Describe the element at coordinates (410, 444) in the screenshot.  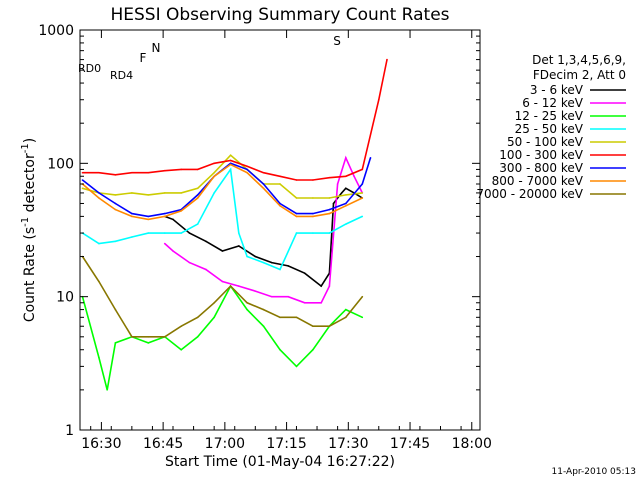
I see `x-tick-label-5: 17:45` at that location.